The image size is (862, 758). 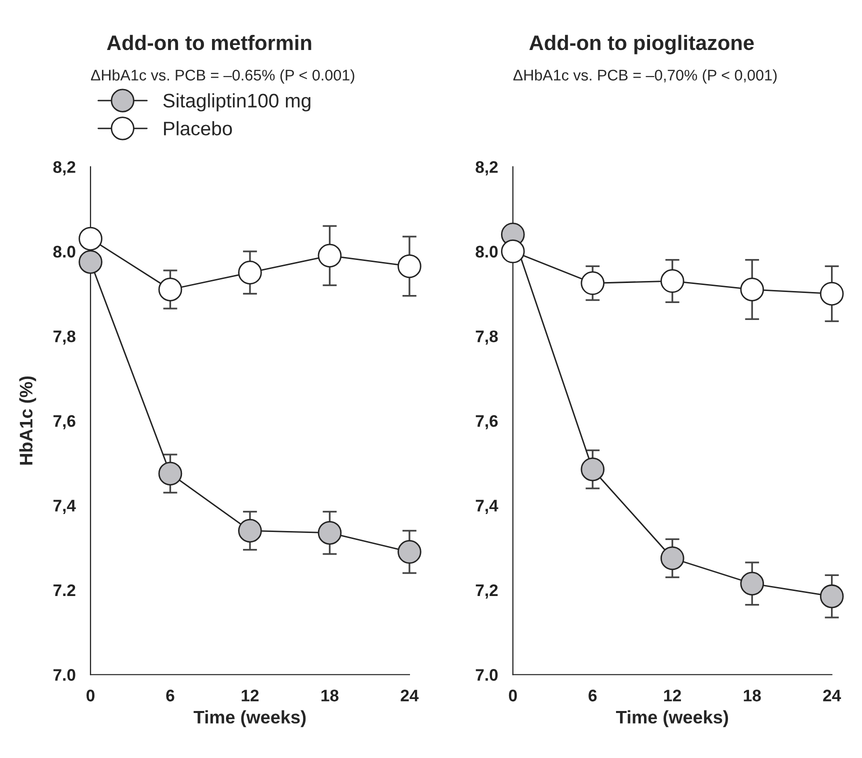 I want to click on chart-subtitle: ΔHbA1c vs. PCB = –0,70% (P < 0,001), so click(x=645, y=76).